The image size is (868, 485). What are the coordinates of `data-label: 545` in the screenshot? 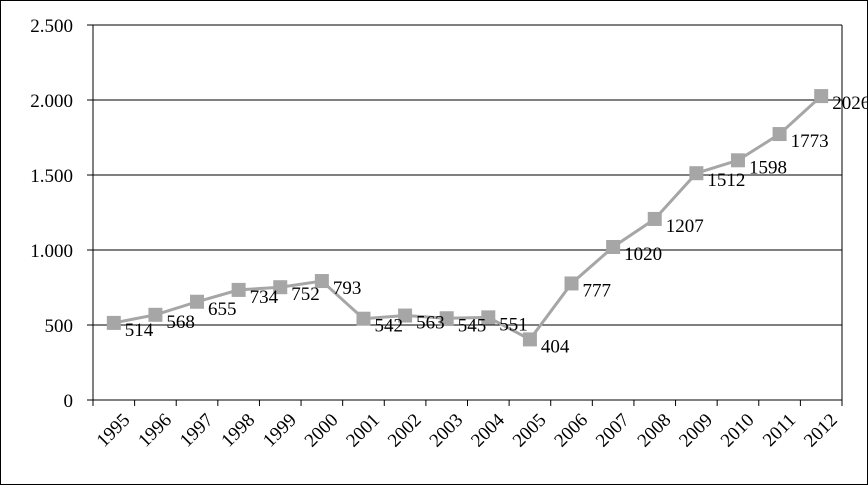 It's located at (472, 325).